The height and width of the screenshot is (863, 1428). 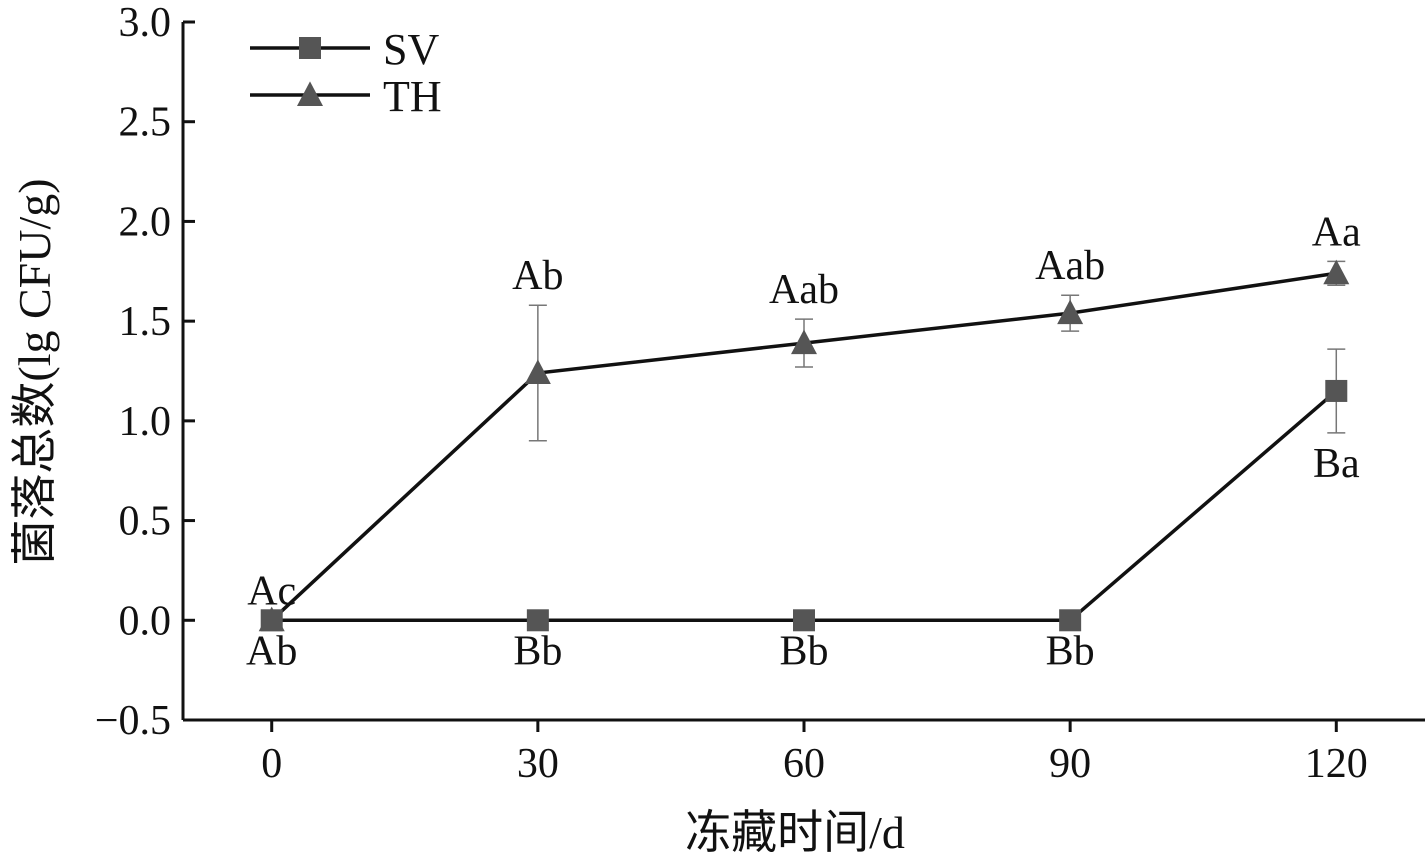 I want to click on y-tick-label: 2.5, so click(x=145, y=123).